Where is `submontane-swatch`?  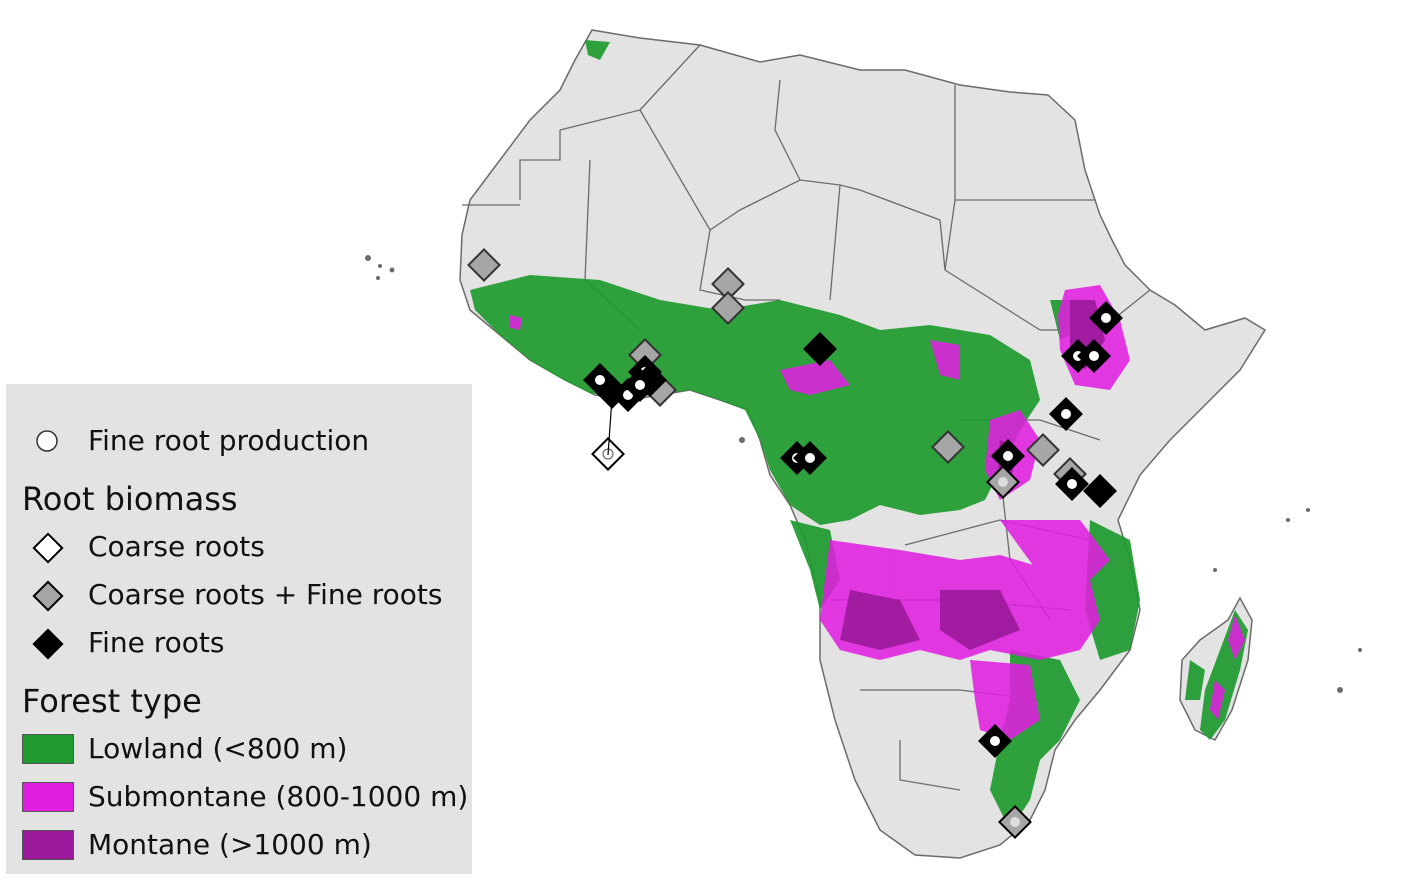
submontane-swatch is located at coordinates (48, 797).